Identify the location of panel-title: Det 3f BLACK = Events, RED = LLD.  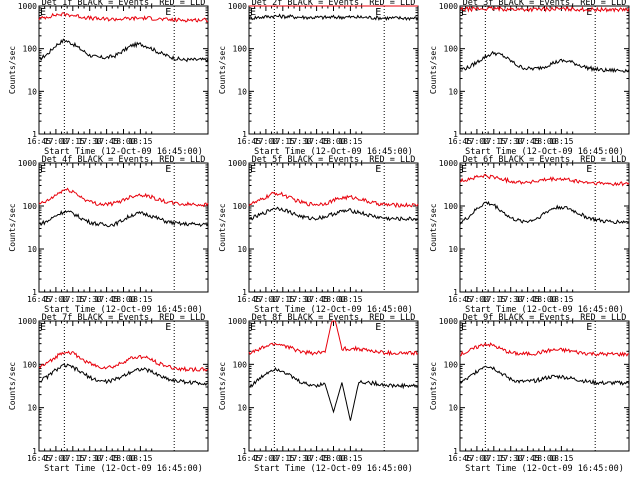
(545, 4).